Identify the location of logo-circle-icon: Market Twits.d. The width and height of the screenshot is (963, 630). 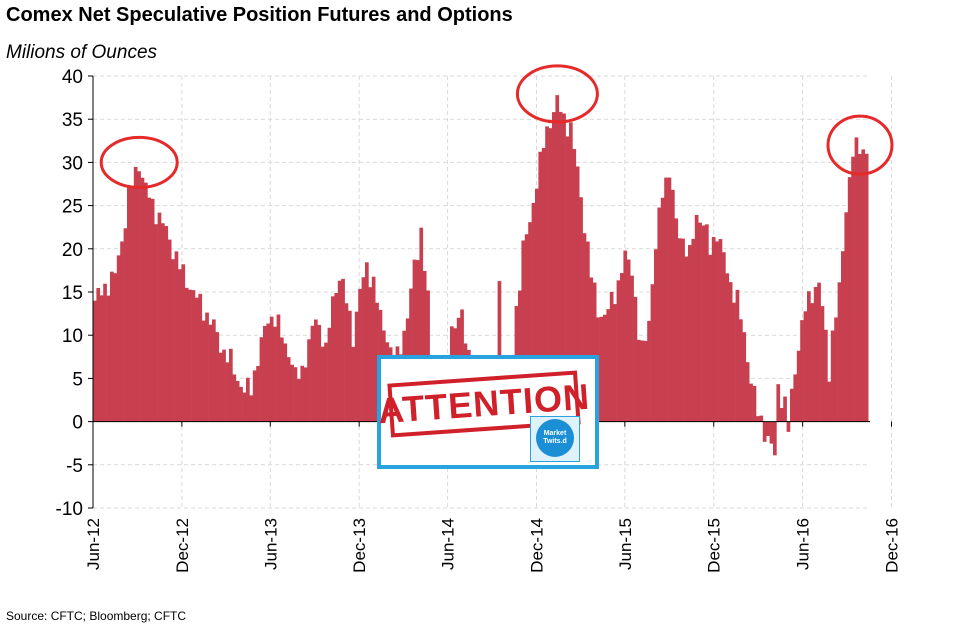
(555, 438).